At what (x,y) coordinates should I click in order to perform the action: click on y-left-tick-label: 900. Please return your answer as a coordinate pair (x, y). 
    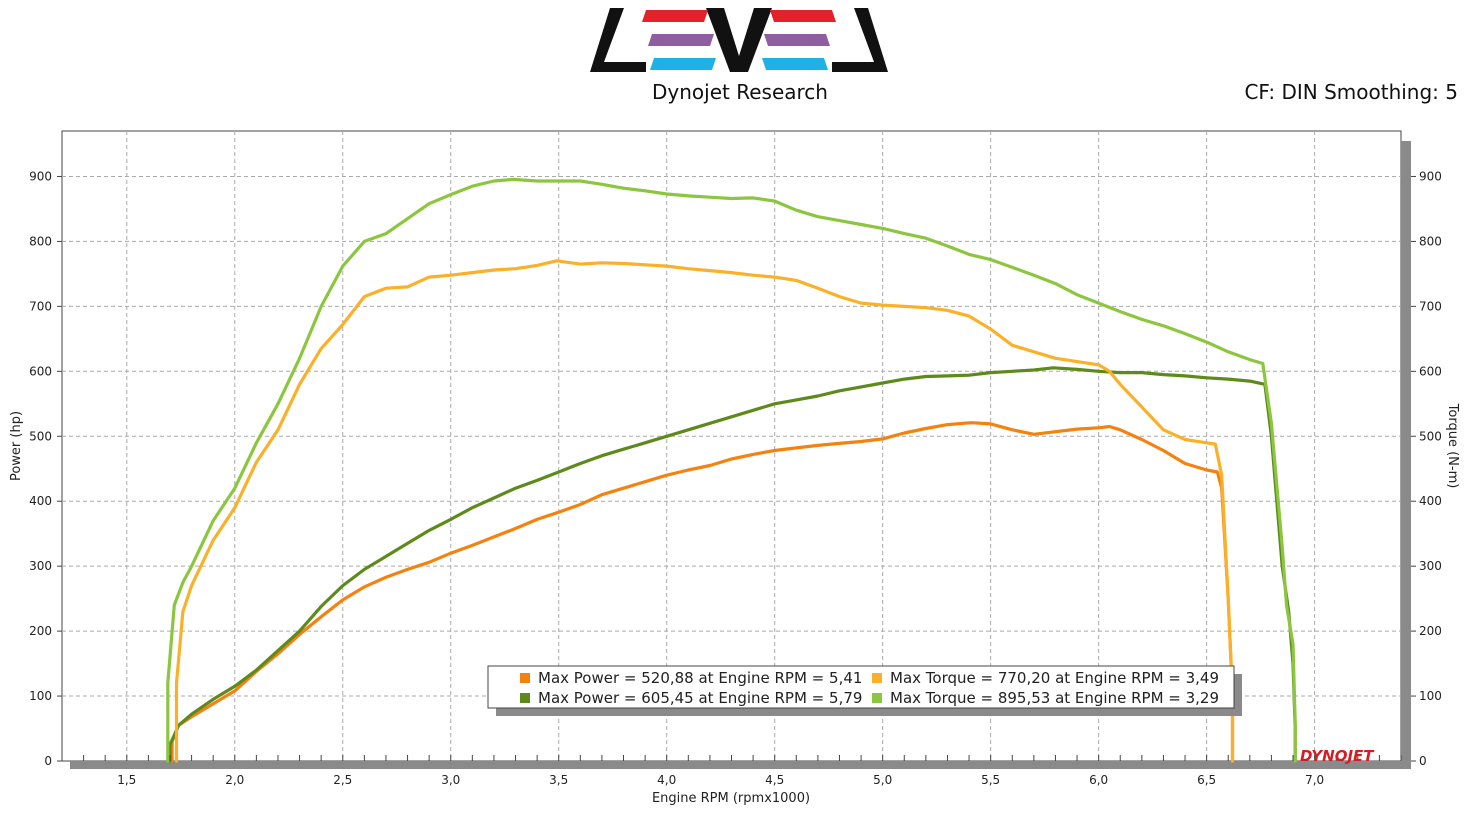
    Looking at the image, I should click on (40, 176).